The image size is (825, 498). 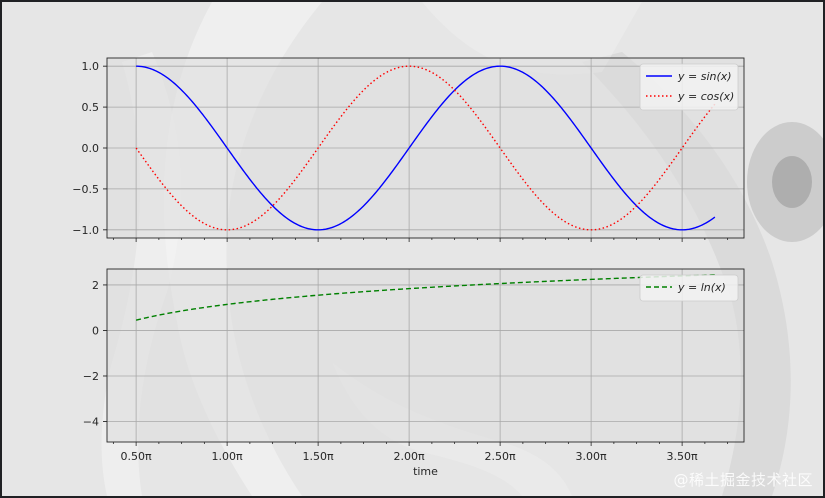 I want to click on x-tick-label: 0.50π, so click(x=136, y=456).